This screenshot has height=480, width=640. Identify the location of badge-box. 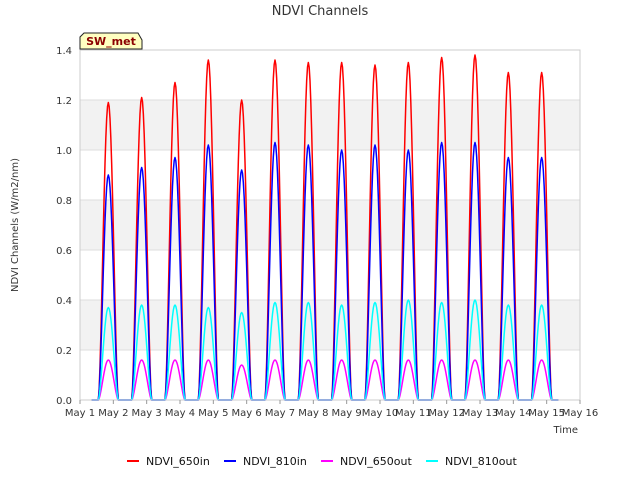
(111, 41).